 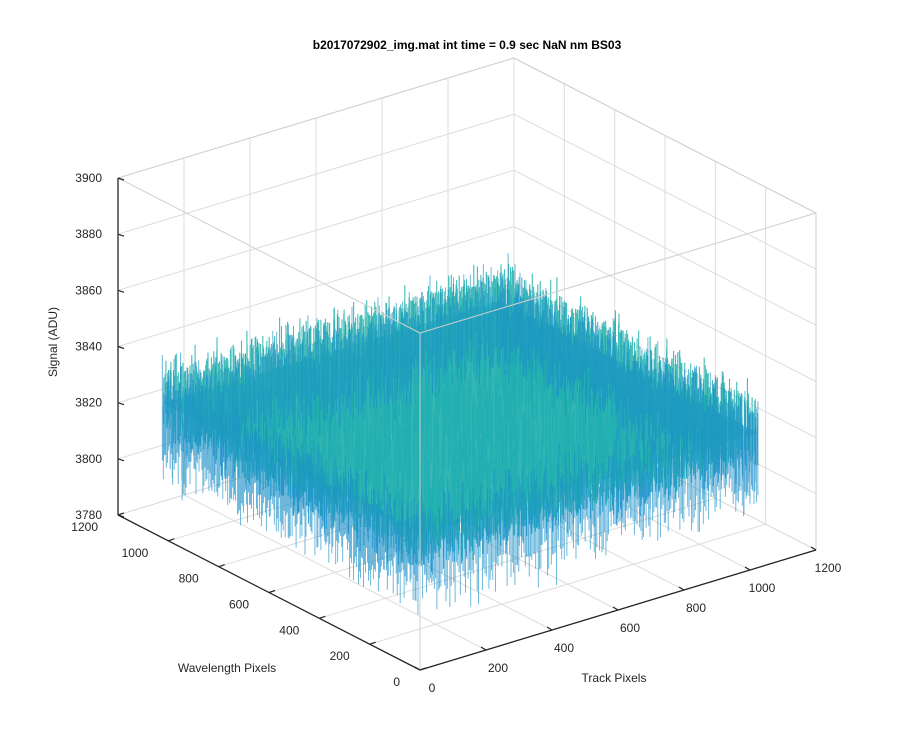 What do you see at coordinates (53, 342) in the screenshot?
I see `z-axis-label: Signal (ADU)` at bounding box center [53, 342].